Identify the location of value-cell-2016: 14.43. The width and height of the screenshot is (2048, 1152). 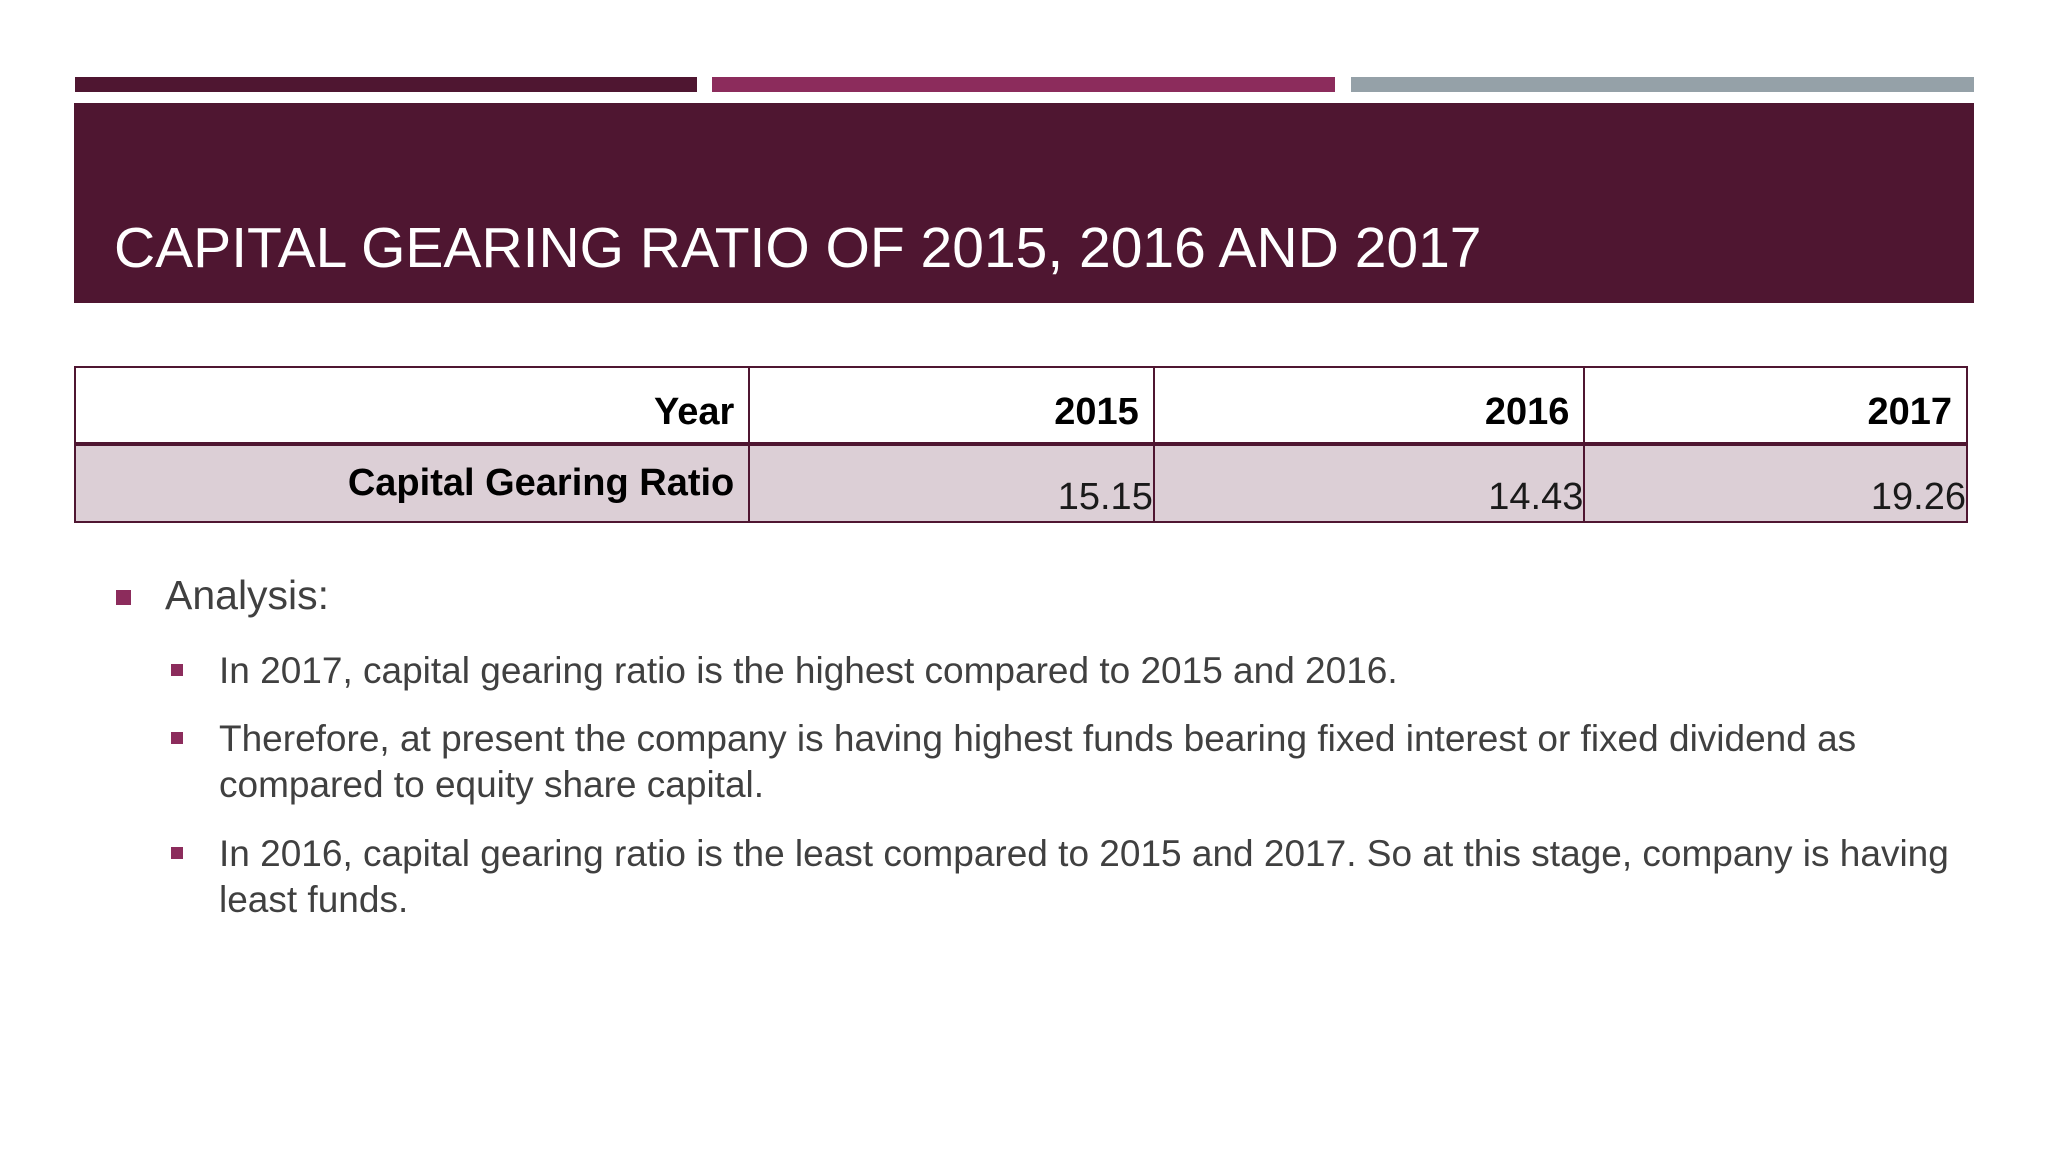
(1369, 483).